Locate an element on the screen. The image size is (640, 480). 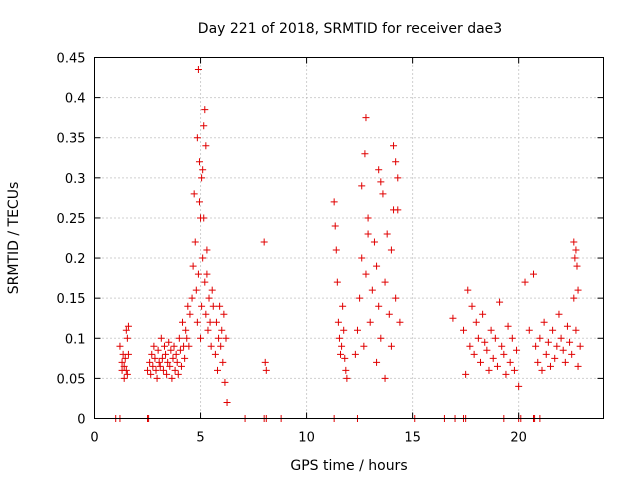
x-axis-label: GPS time / hours is located at coordinates (348, 466).